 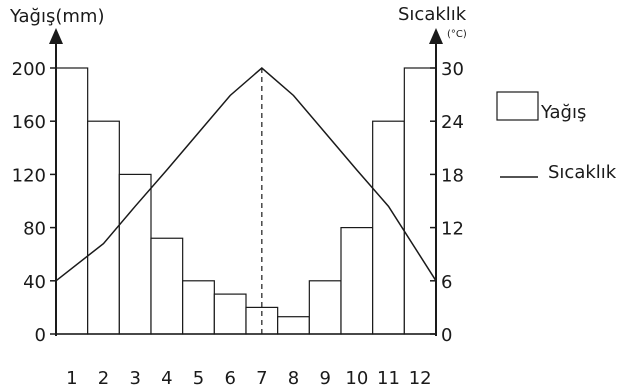 What do you see at coordinates (29, 122) in the screenshot?
I see `left-tick-label: 160` at bounding box center [29, 122].